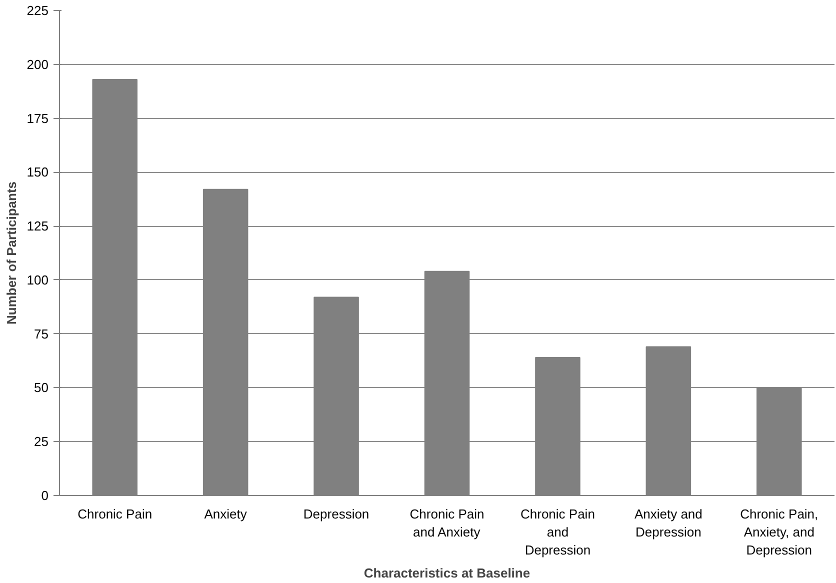 The height and width of the screenshot is (583, 836). I want to click on y-tick-label: 200, so click(37, 64).